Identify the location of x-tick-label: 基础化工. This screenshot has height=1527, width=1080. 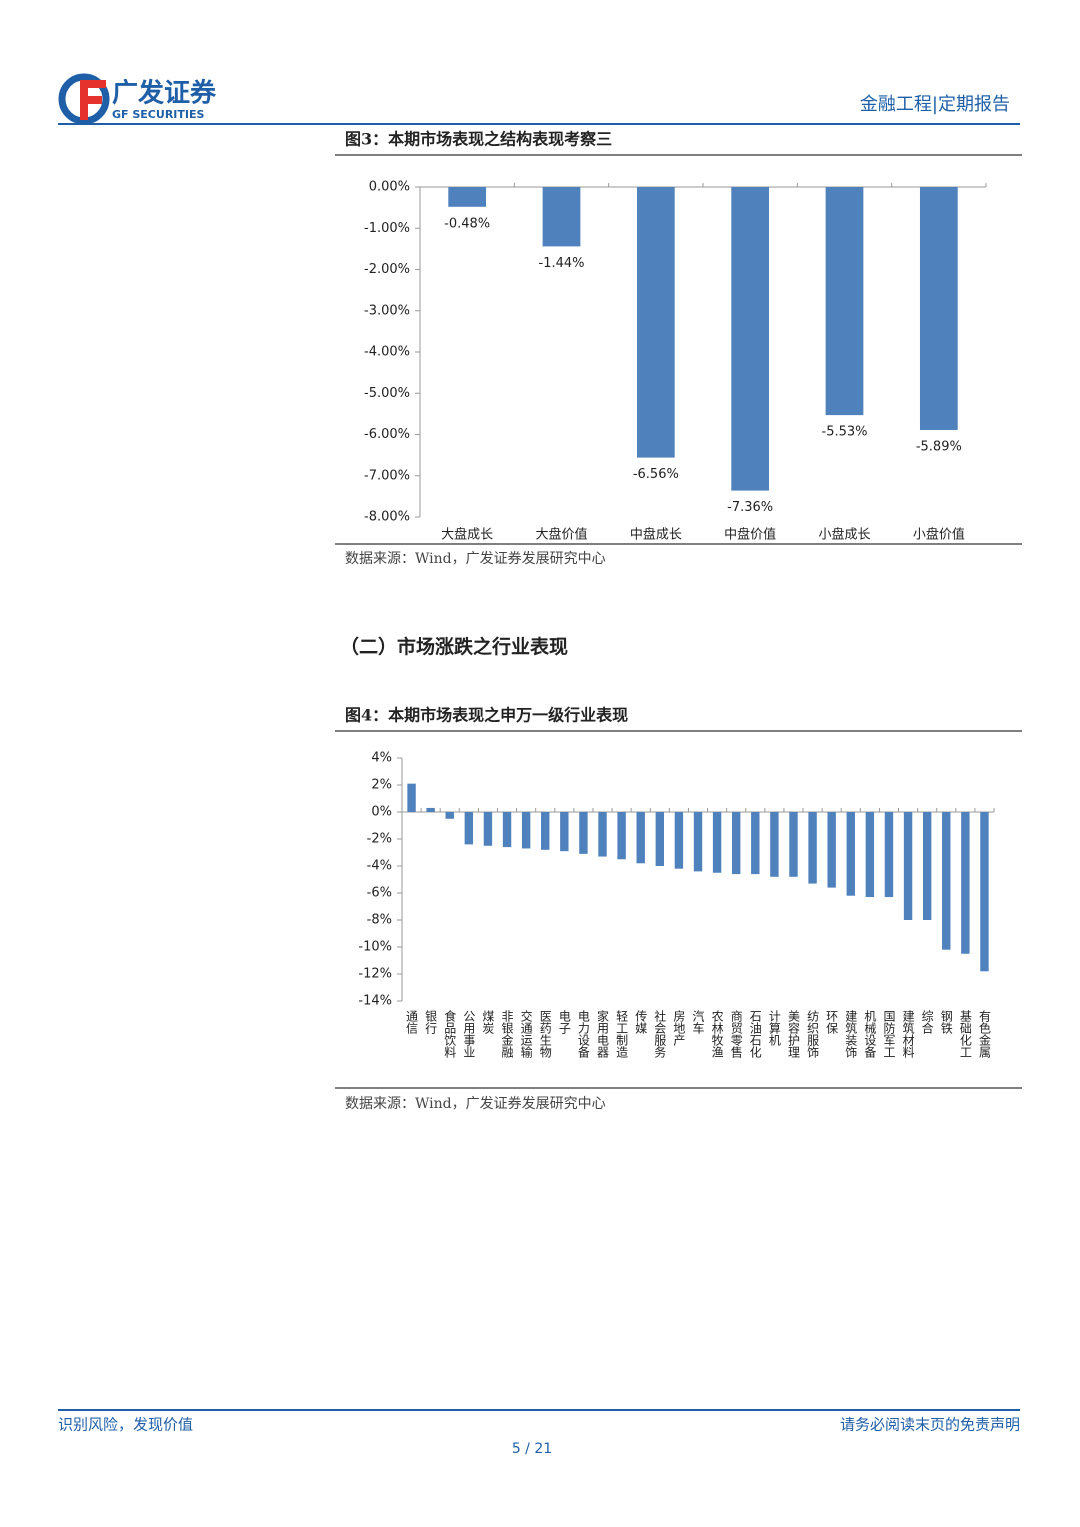
(965, 1034).